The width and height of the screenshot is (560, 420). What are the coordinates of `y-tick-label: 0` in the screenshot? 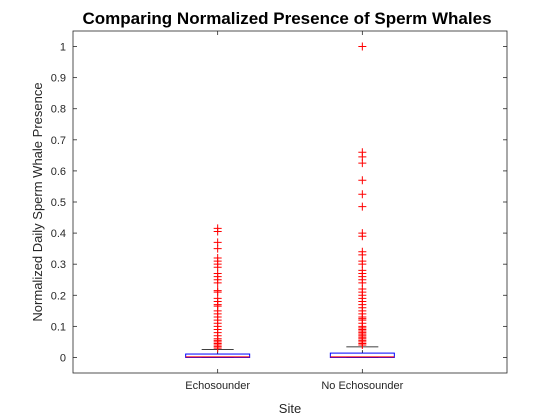 It's located at (63, 358).